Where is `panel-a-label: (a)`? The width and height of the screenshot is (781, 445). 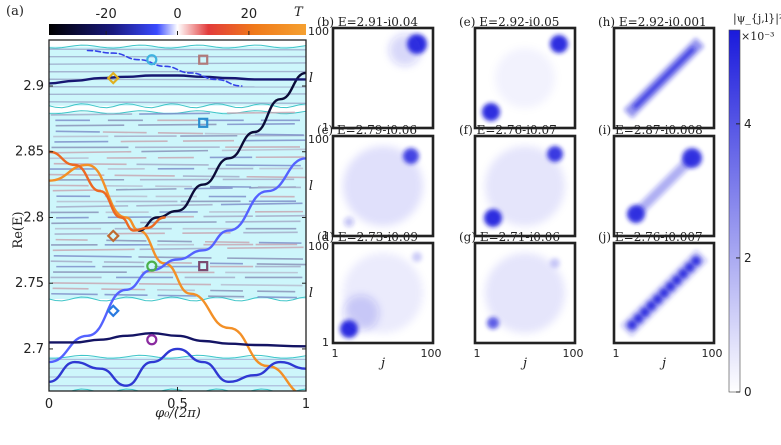
panel-a-label: (a) is located at coordinates (15, 11).